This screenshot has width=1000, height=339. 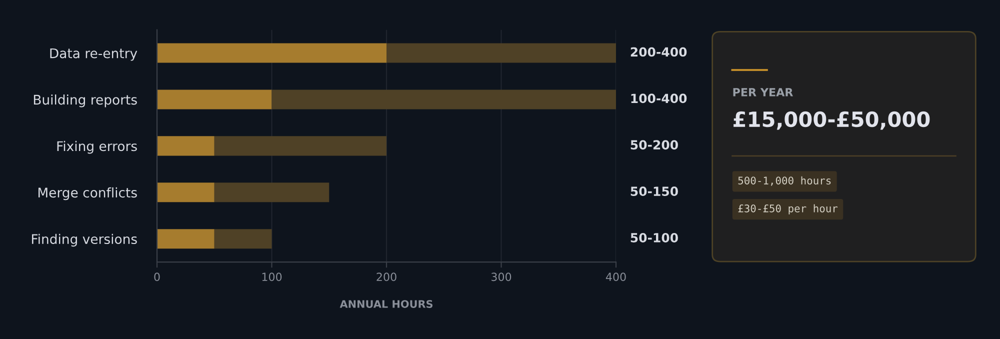 I want to click on y-tick-label: Finding versions, so click(x=84, y=240).